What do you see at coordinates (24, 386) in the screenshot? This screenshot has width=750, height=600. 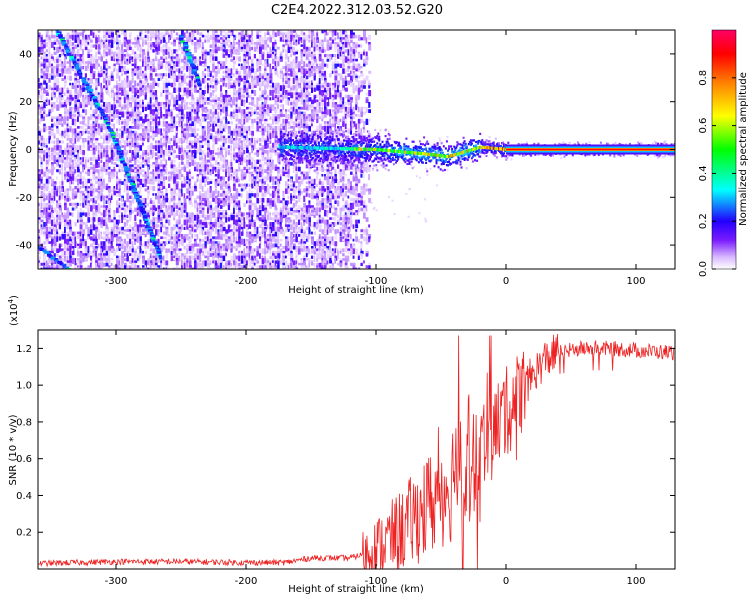 I see `y-tick-label: 1.0` at bounding box center [24, 386].